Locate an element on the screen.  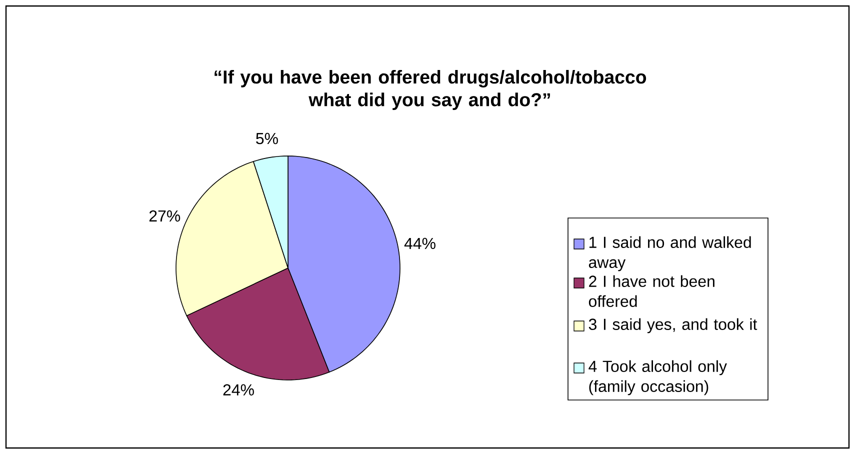
legend-label: 1 I said no and walked away is located at coordinates (669, 254).